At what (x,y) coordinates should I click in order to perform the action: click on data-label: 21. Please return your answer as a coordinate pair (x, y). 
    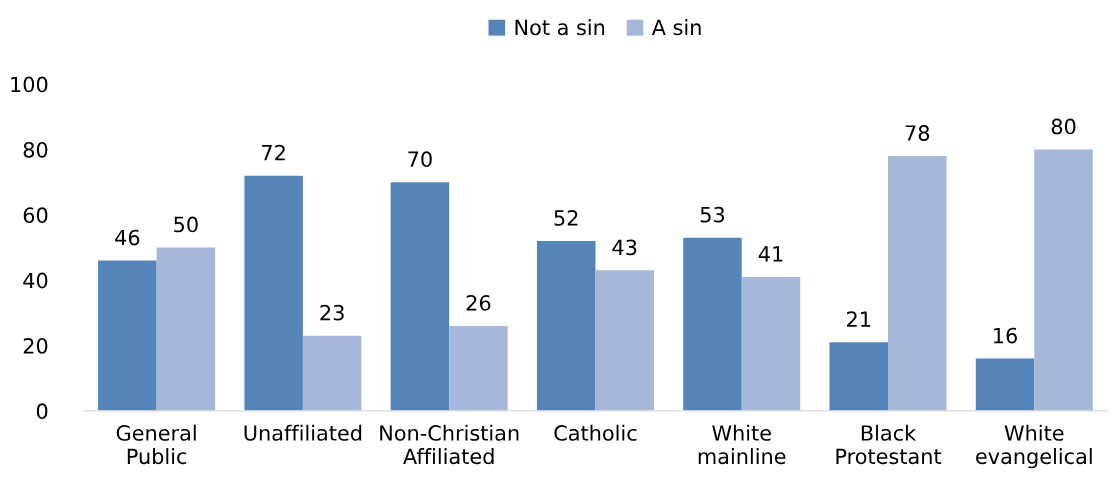
    Looking at the image, I should click on (859, 319).